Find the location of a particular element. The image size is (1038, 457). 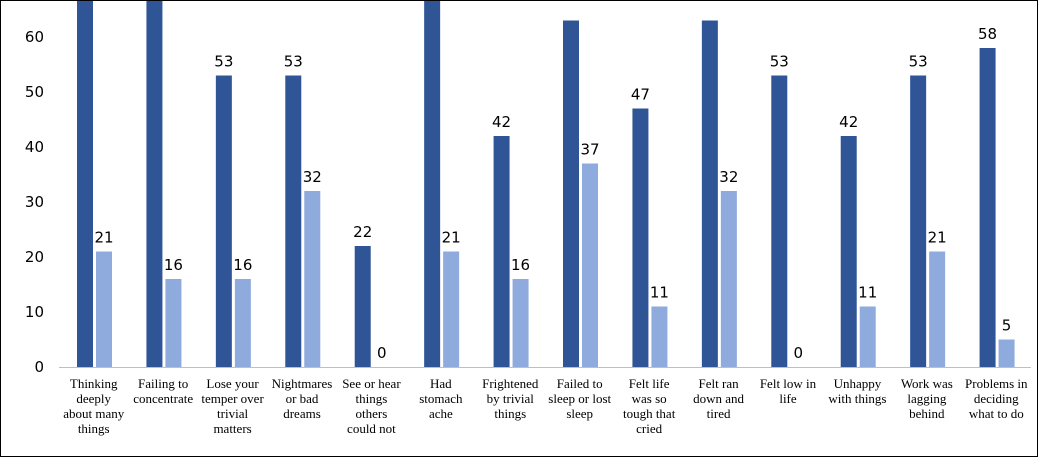

category-label: Had stomach ache is located at coordinates (441, 398).